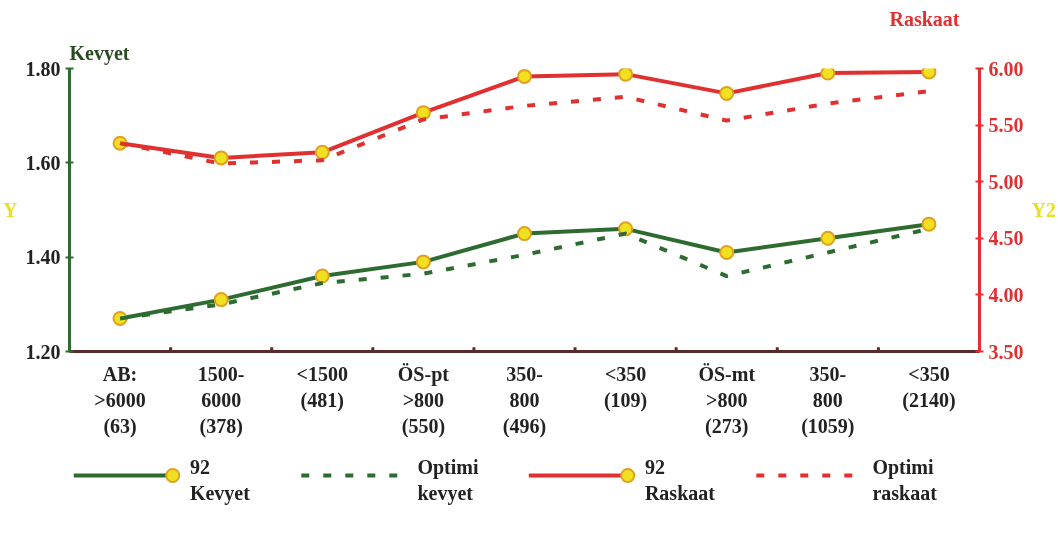 This screenshot has width=1058, height=552. What do you see at coordinates (11, 210) in the screenshot?
I see `y-axis-title: Y` at bounding box center [11, 210].